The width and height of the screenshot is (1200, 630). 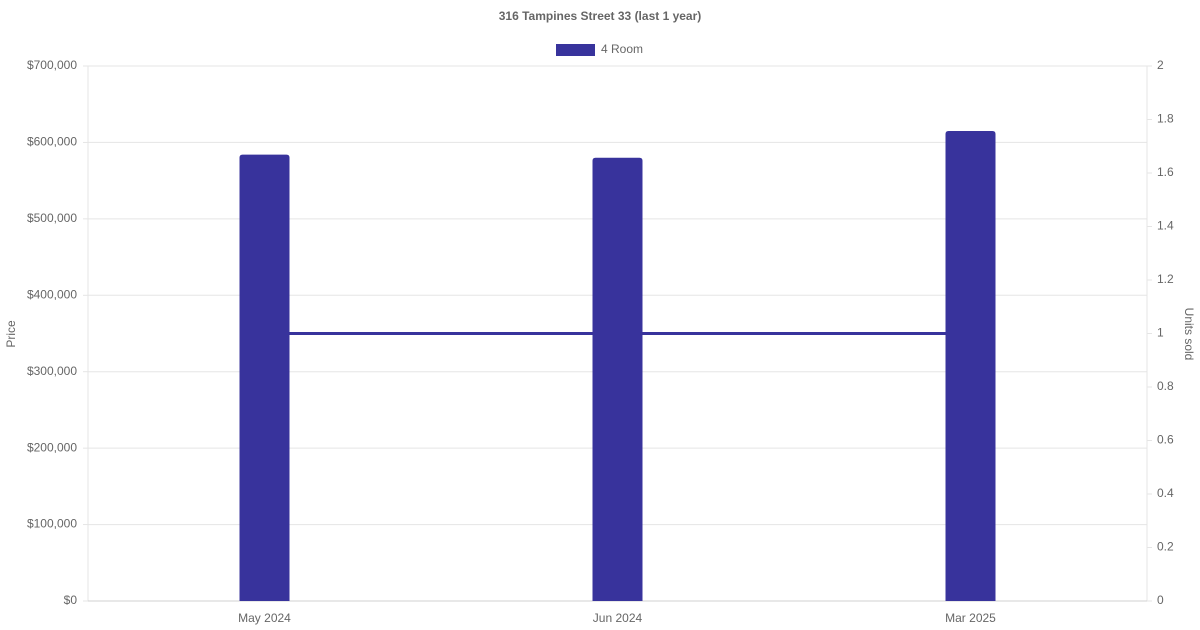 I want to click on y2-axis-title: Units sold, so click(x=1189, y=334).